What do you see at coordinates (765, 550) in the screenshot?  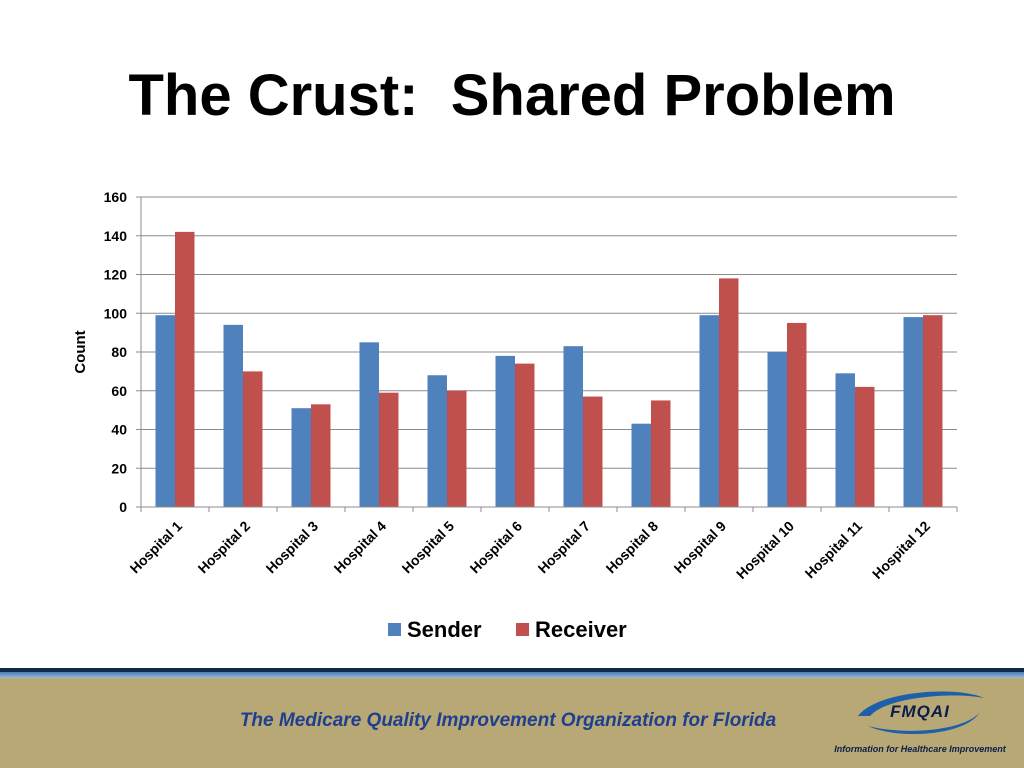 I see `x-tick-label: Hospital 10` at bounding box center [765, 550].